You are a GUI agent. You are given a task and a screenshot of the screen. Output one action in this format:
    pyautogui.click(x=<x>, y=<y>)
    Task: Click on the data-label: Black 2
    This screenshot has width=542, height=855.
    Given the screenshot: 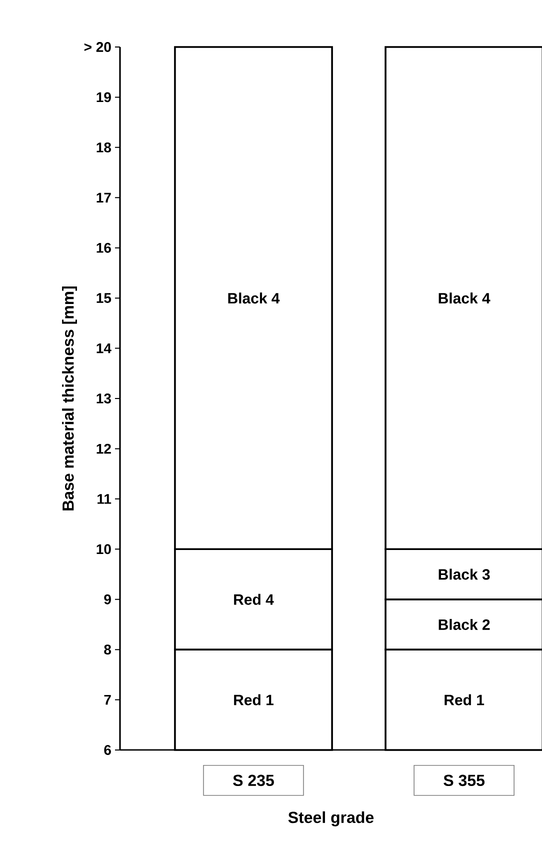 What is the action you would take?
    pyautogui.click(x=464, y=624)
    